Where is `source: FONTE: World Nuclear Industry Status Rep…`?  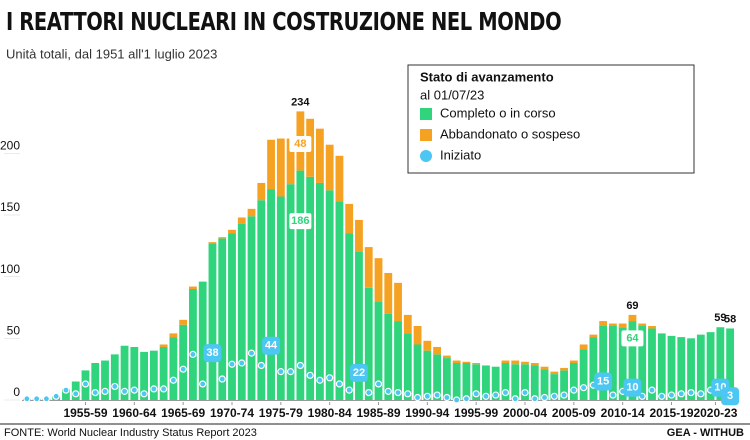 source: FONTE: World Nuclear Industry Status Rep… is located at coordinates (130, 433).